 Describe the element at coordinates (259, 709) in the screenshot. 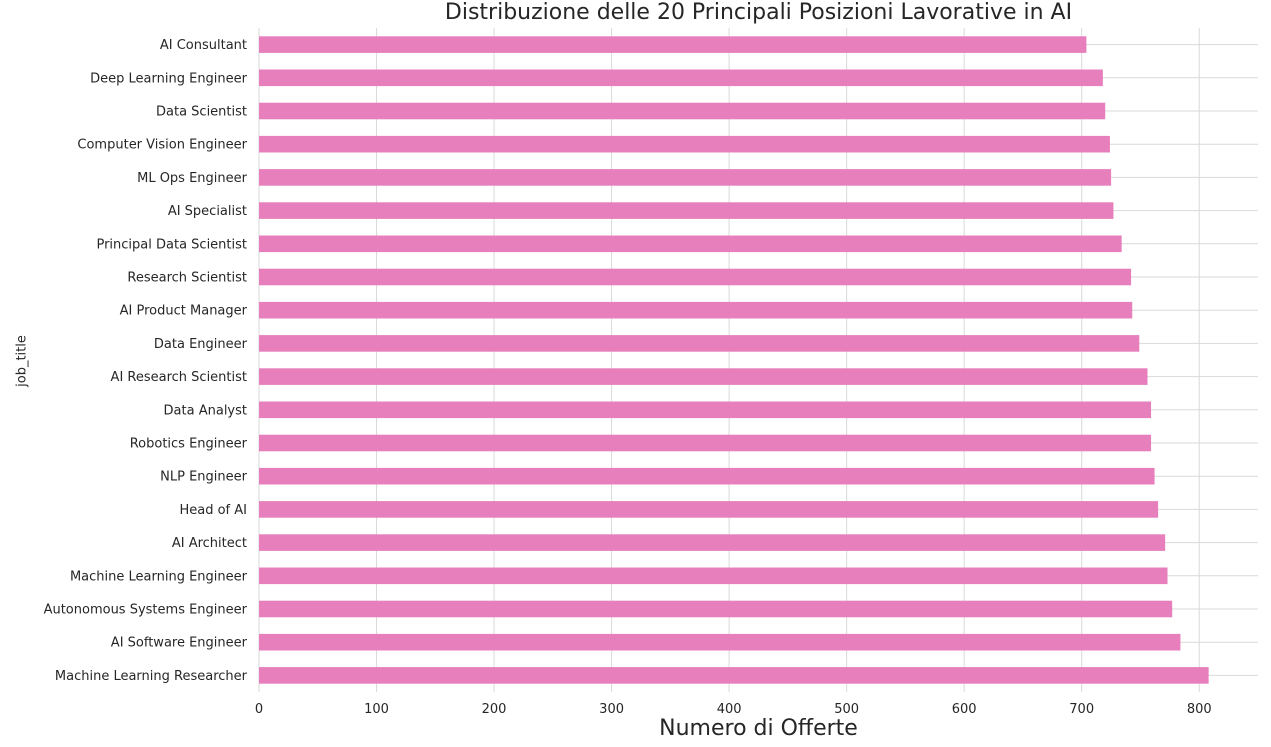

I see `x-tick-label: 0` at that location.